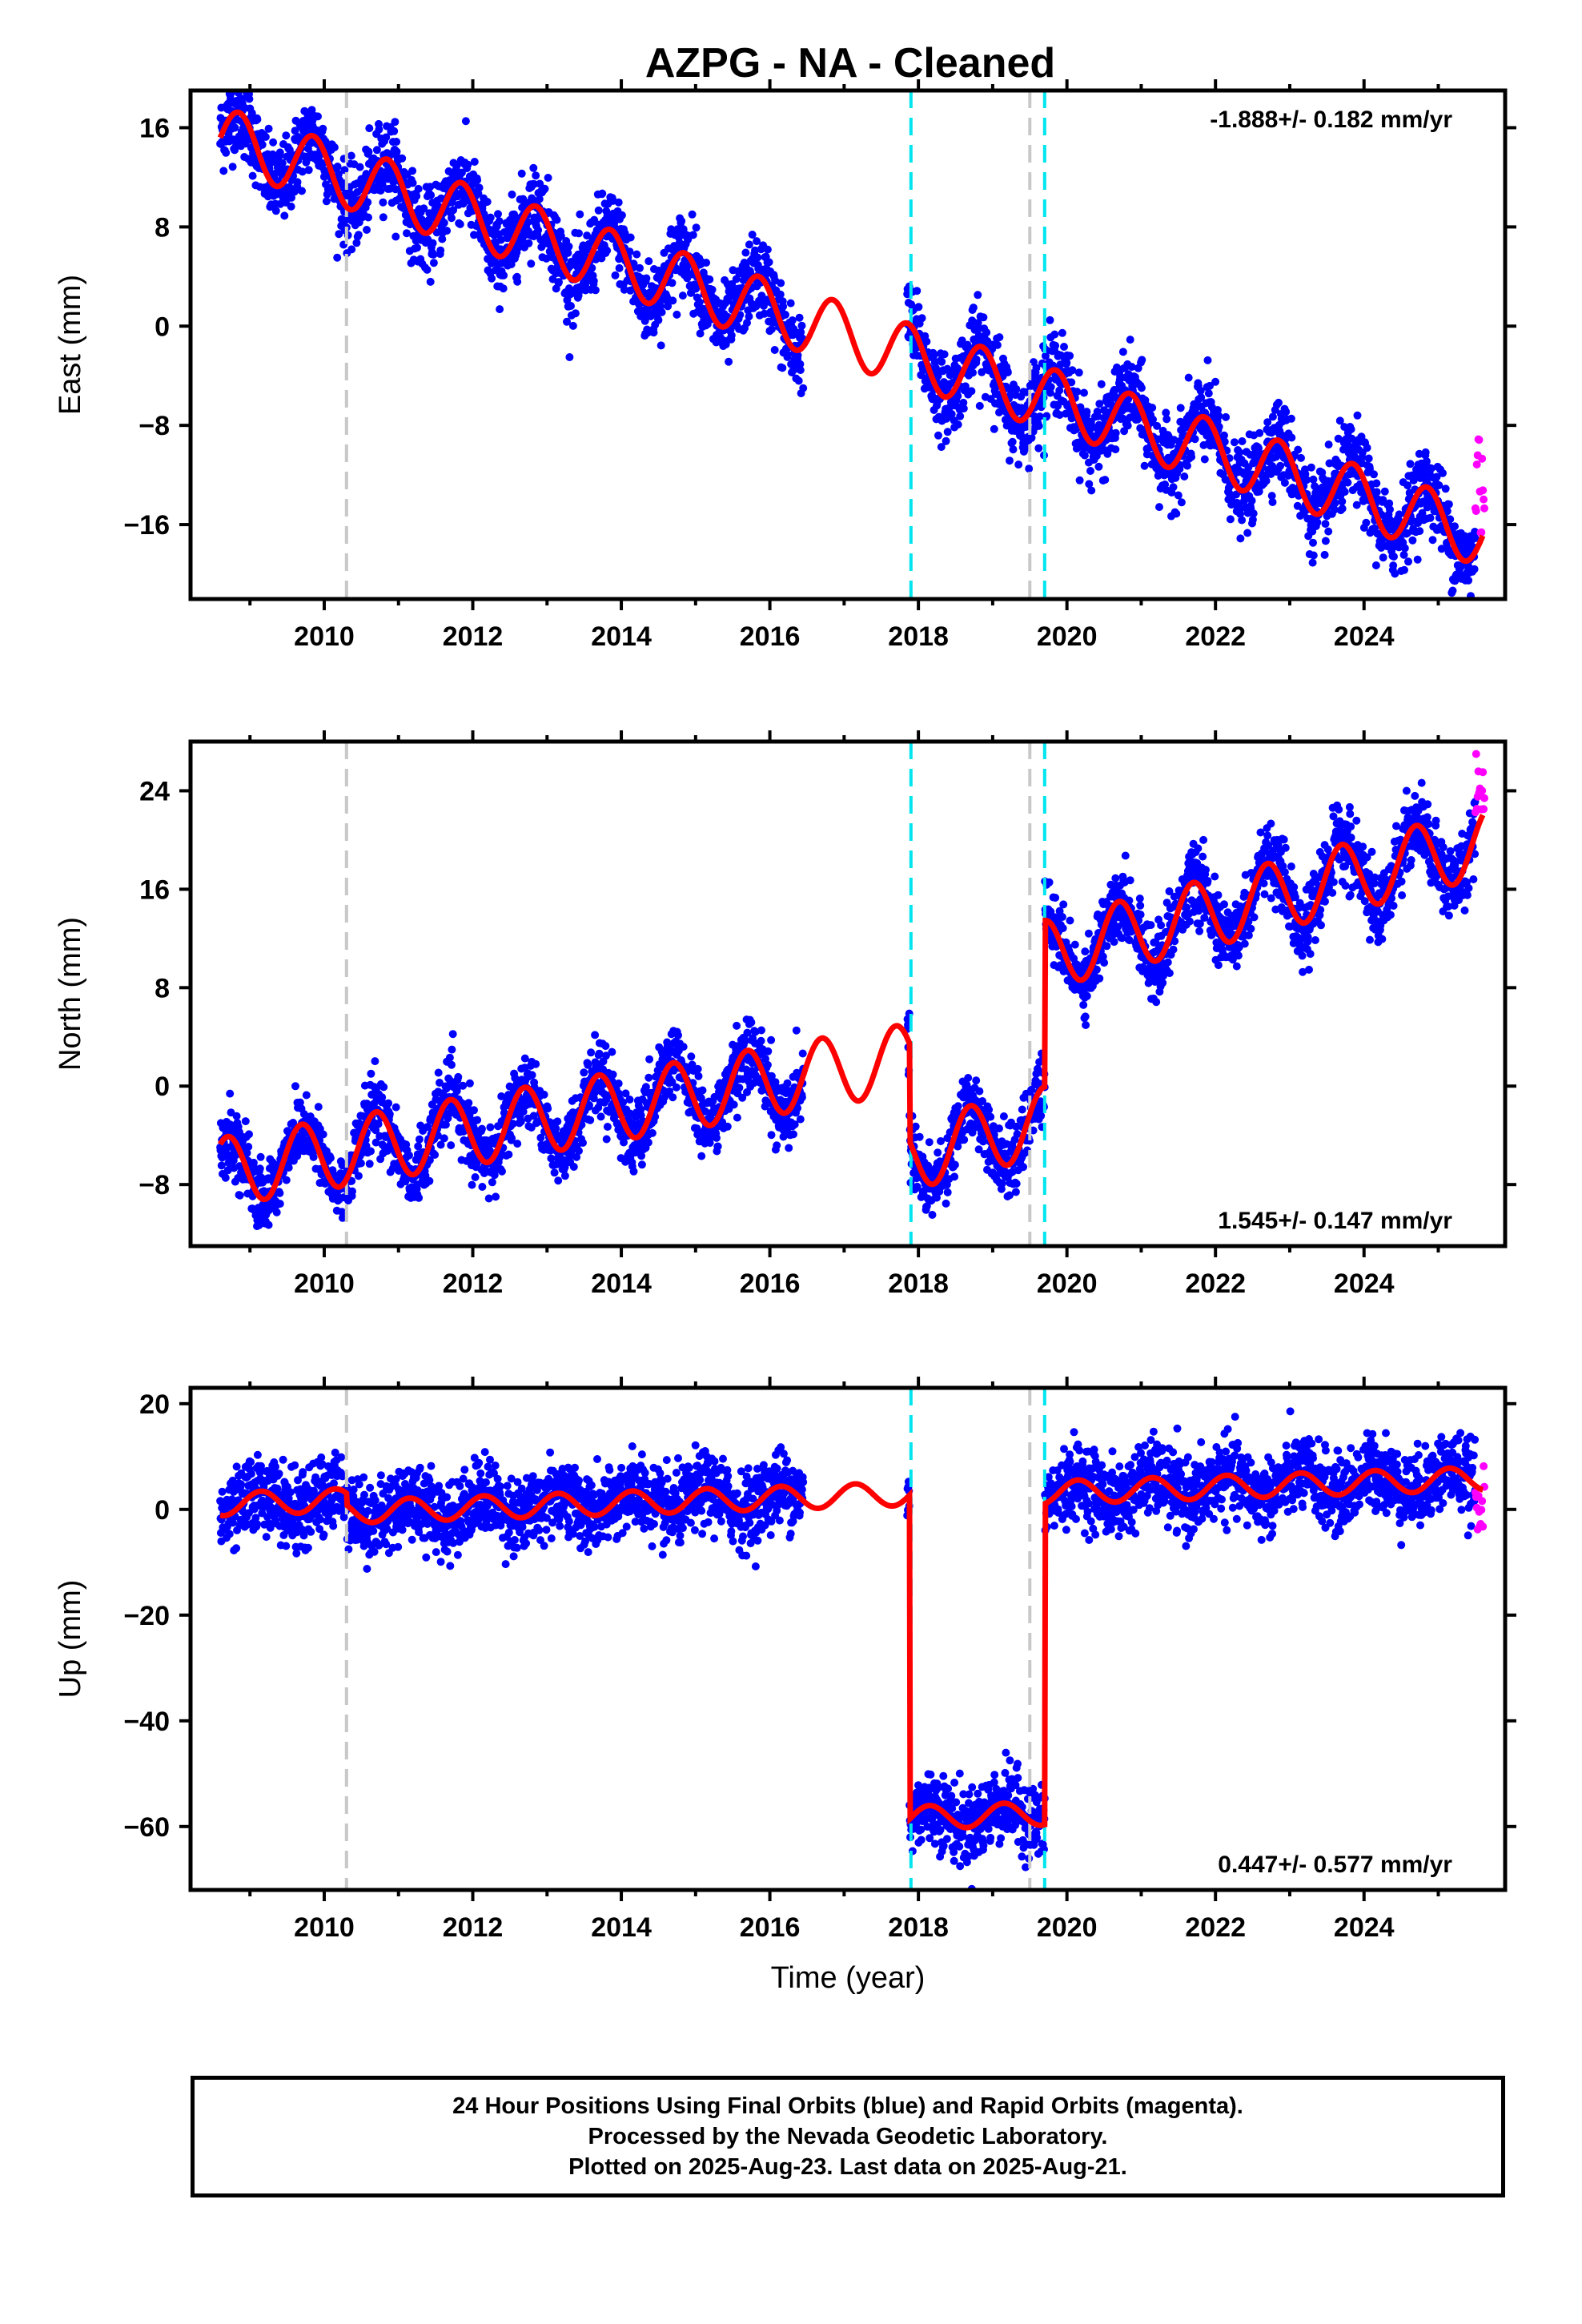 The height and width of the screenshot is (2324, 1582). I want to click on up-ytick-label: −20, so click(146, 1616).